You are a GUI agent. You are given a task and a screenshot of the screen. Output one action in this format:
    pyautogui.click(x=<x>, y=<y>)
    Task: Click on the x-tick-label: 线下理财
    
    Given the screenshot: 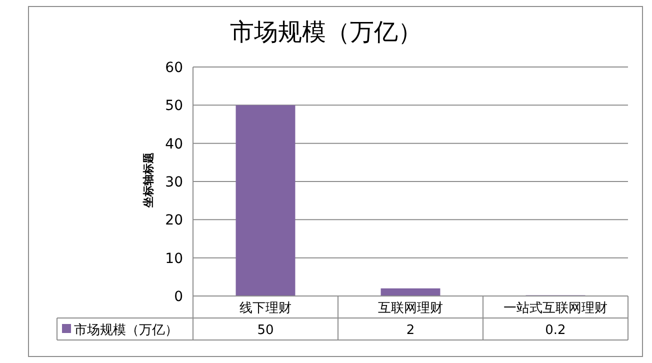 What is the action you would take?
    pyautogui.click(x=266, y=308)
    